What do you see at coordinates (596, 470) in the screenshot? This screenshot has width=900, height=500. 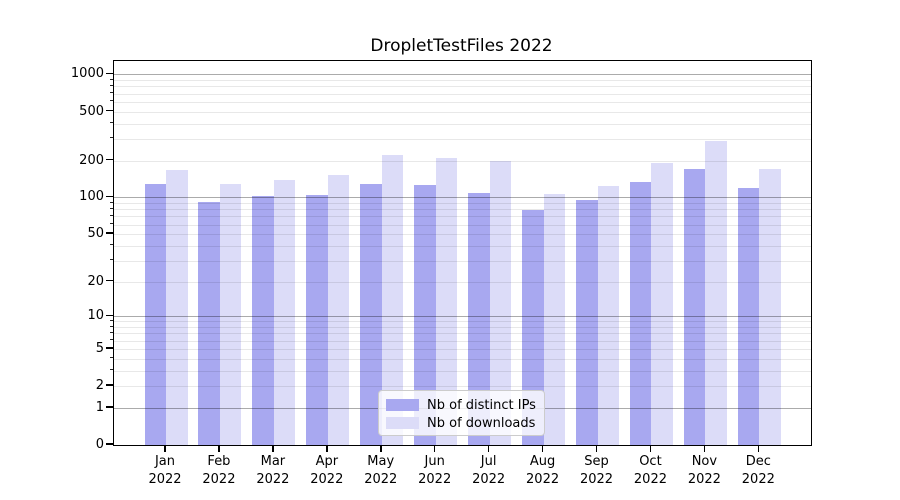 I see `x-tick-label: Sep 2022` at bounding box center [596, 470].